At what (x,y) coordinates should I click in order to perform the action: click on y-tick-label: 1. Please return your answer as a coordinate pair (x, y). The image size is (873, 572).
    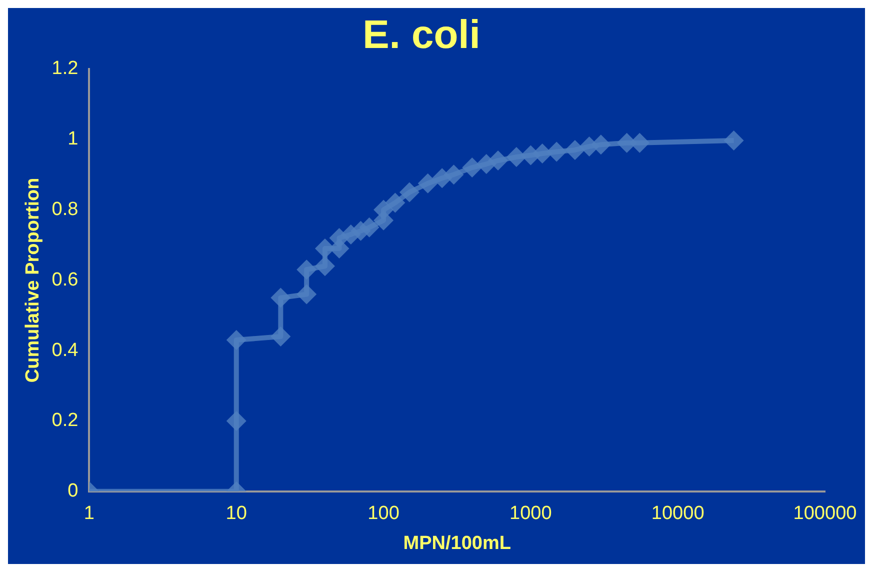
    Looking at the image, I should click on (73, 139).